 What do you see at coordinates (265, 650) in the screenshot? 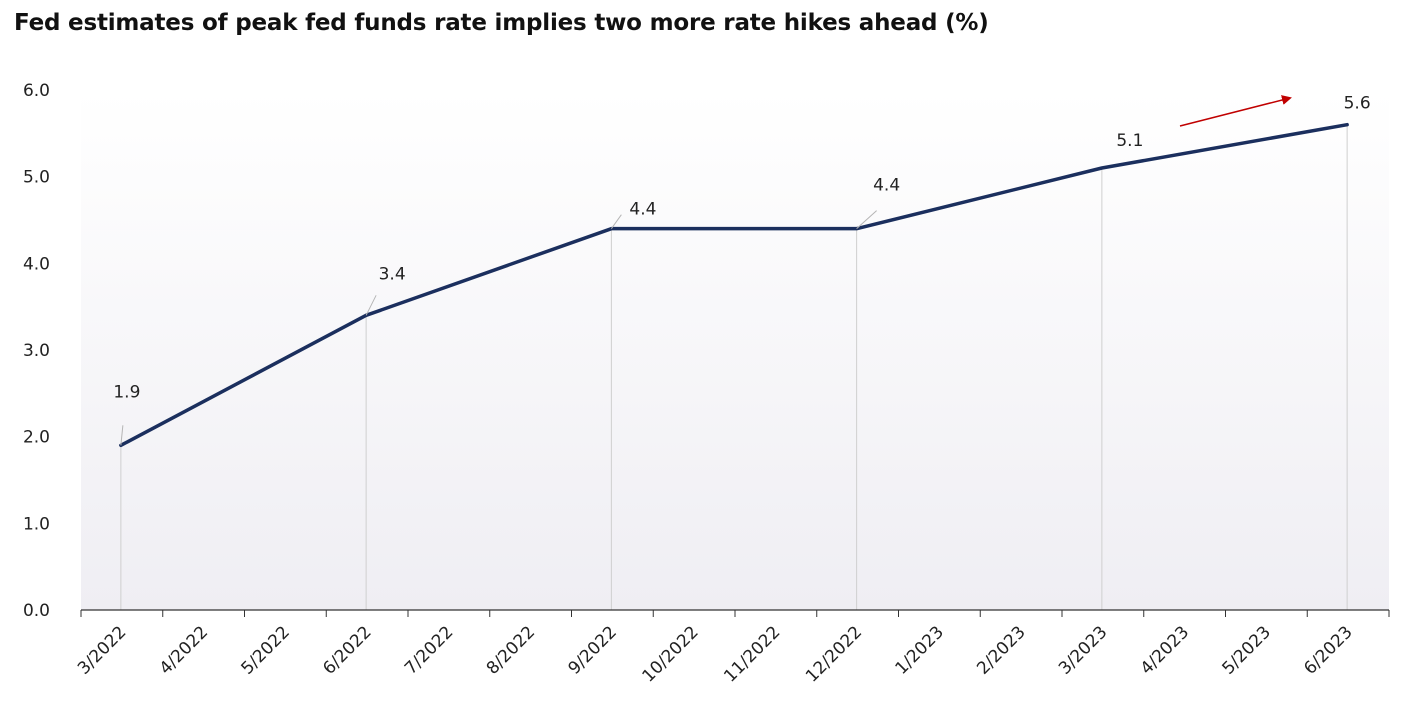
I see `x-tick-label: 5/2022` at bounding box center [265, 650].